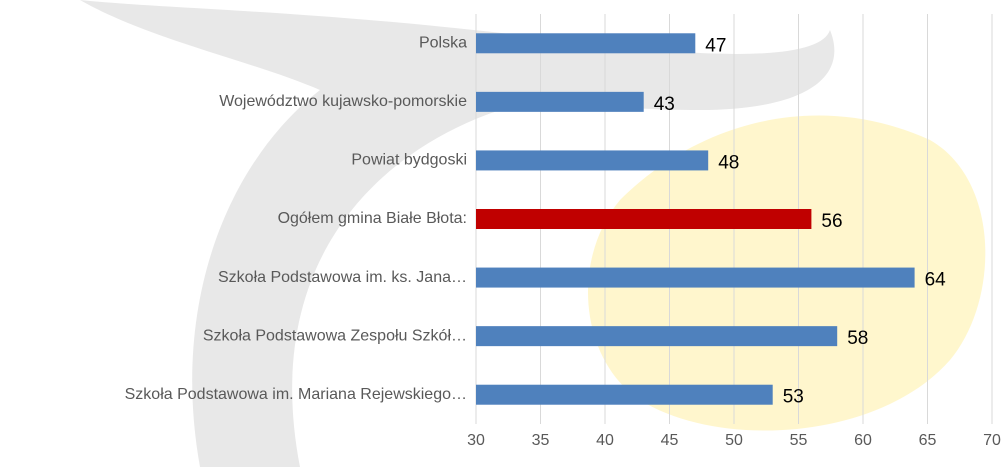  What do you see at coordinates (443, 43) in the screenshot?
I see `y-tick-label: Polska` at bounding box center [443, 43].